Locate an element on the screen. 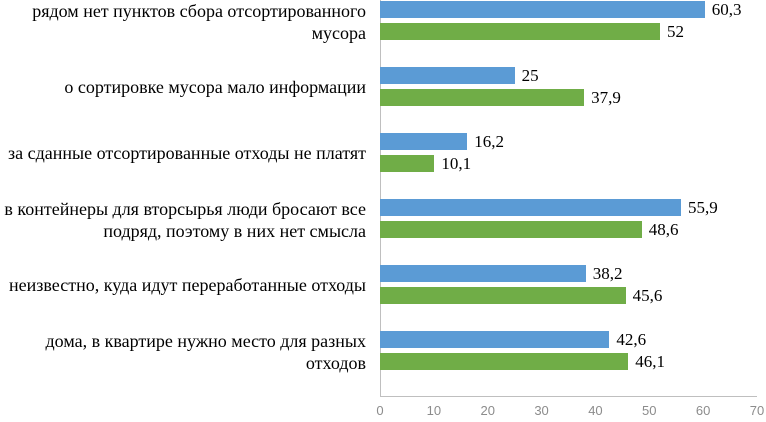 This screenshot has width=766, height=422. x-axis-tick-label: 70 is located at coordinates (757, 410).